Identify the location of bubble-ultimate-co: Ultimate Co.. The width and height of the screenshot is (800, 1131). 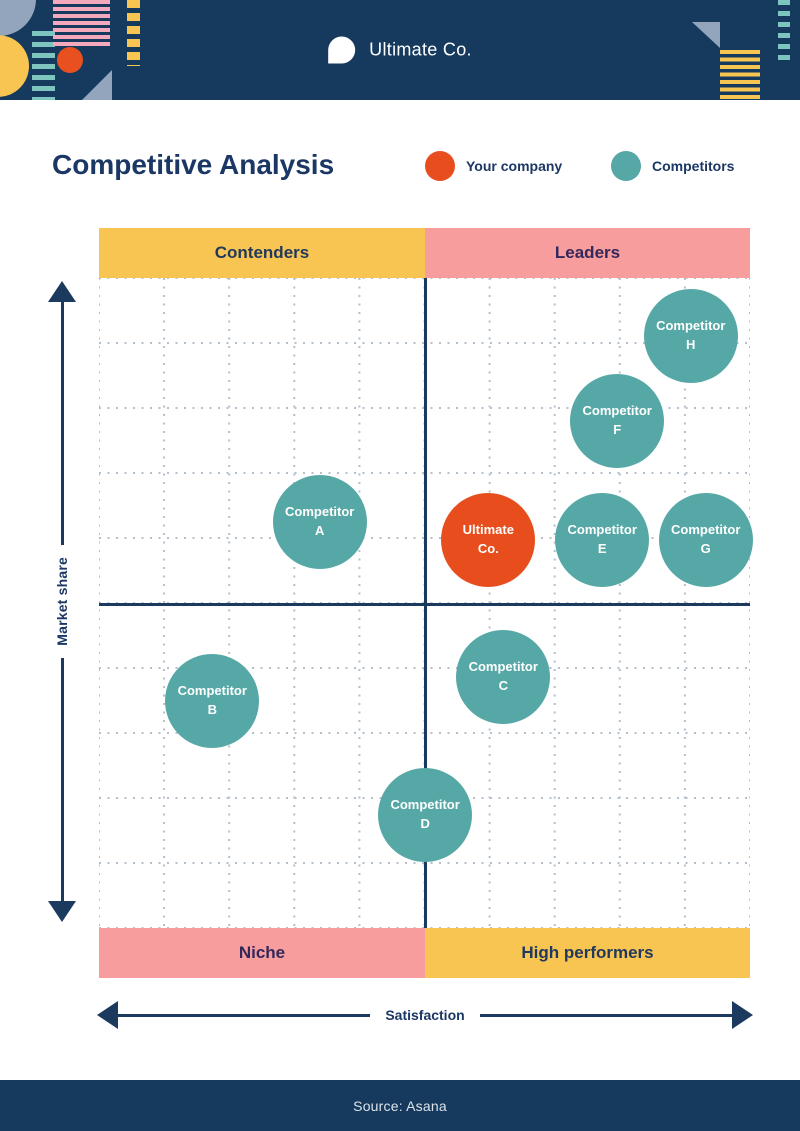
(488, 539).